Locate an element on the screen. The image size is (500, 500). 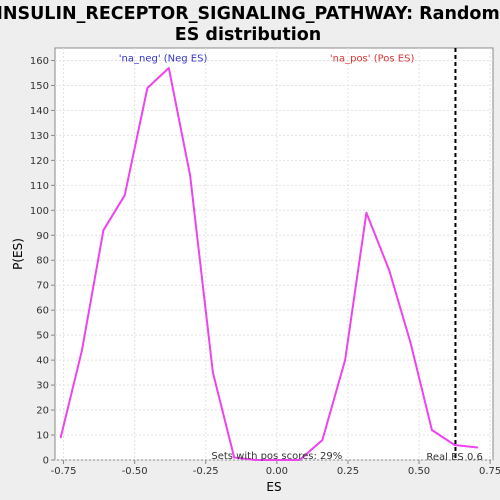
y-tick-label: 90 is located at coordinates (42, 236).